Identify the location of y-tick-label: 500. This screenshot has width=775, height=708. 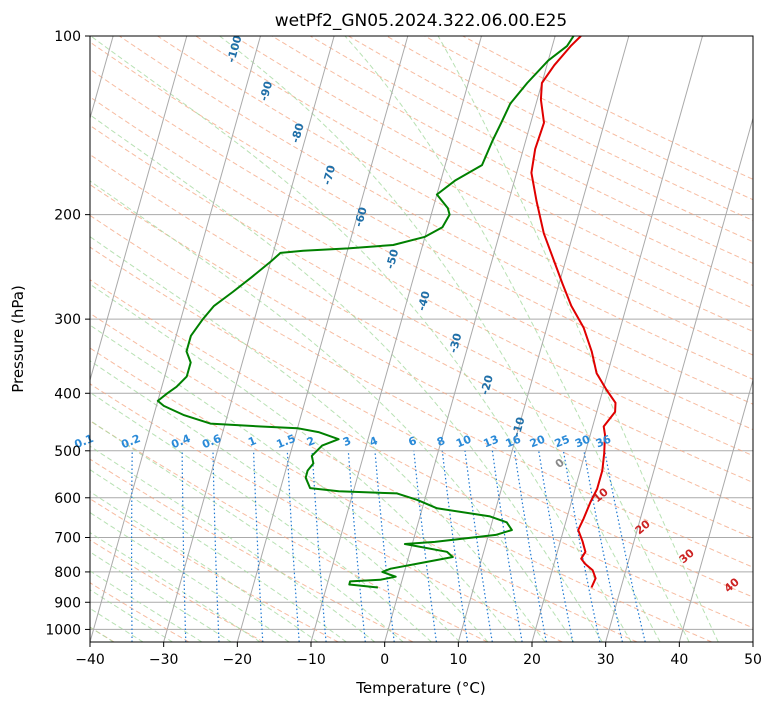
(67, 452).